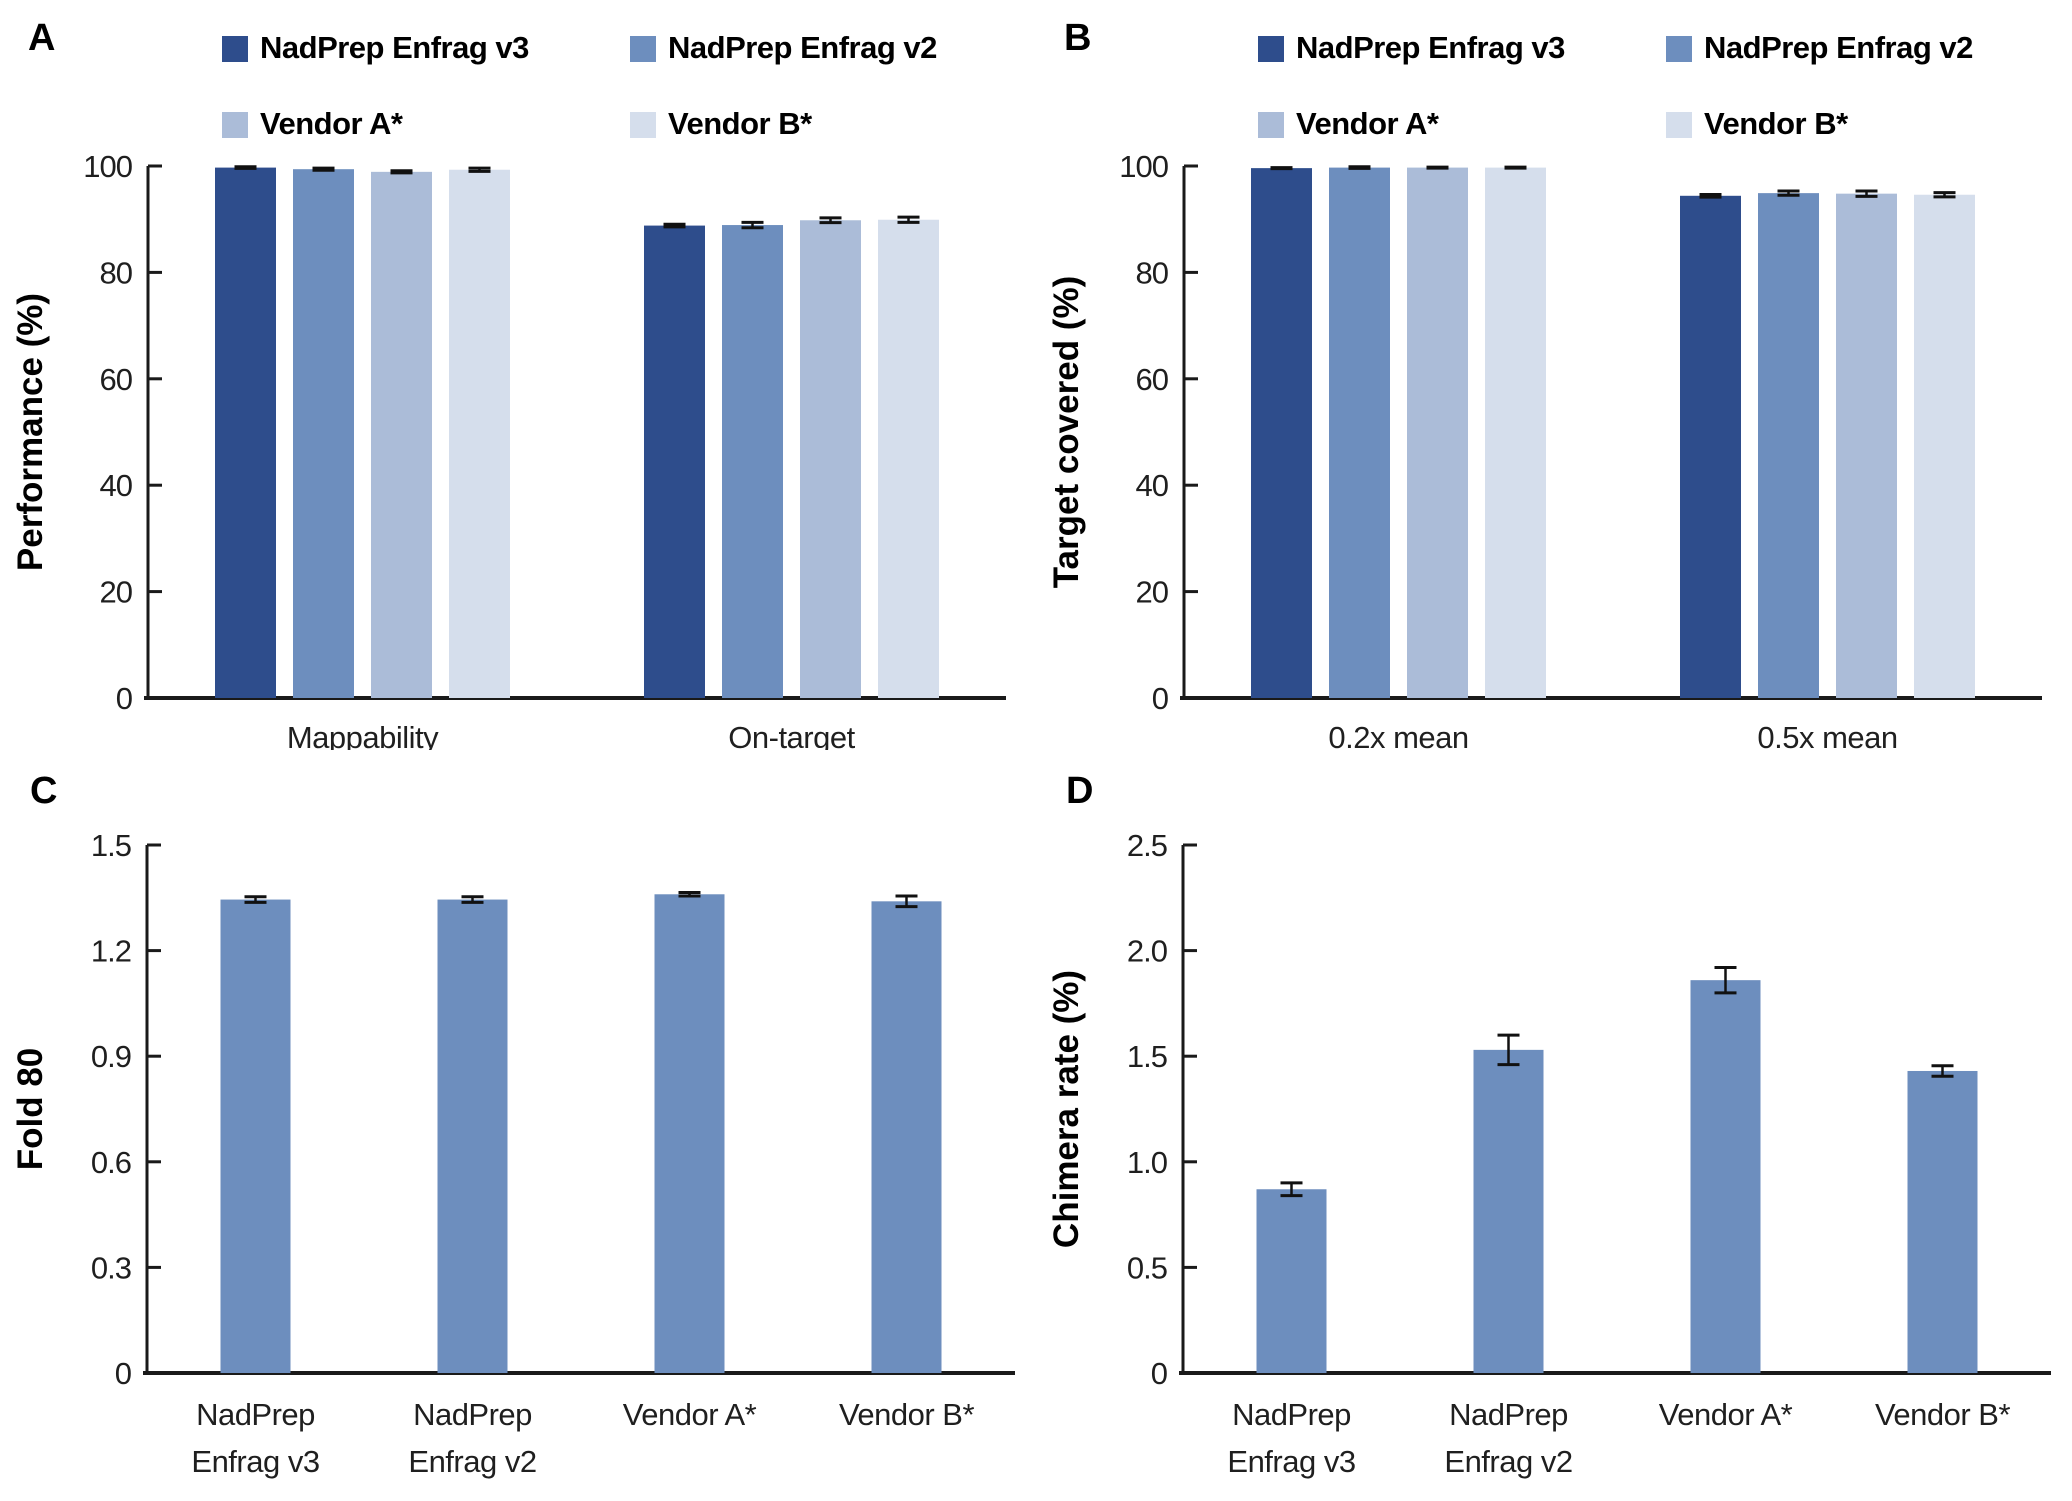 This screenshot has height=1501, width=2072. I want to click on bar-C-Vendor B*, so click(906, 1137).